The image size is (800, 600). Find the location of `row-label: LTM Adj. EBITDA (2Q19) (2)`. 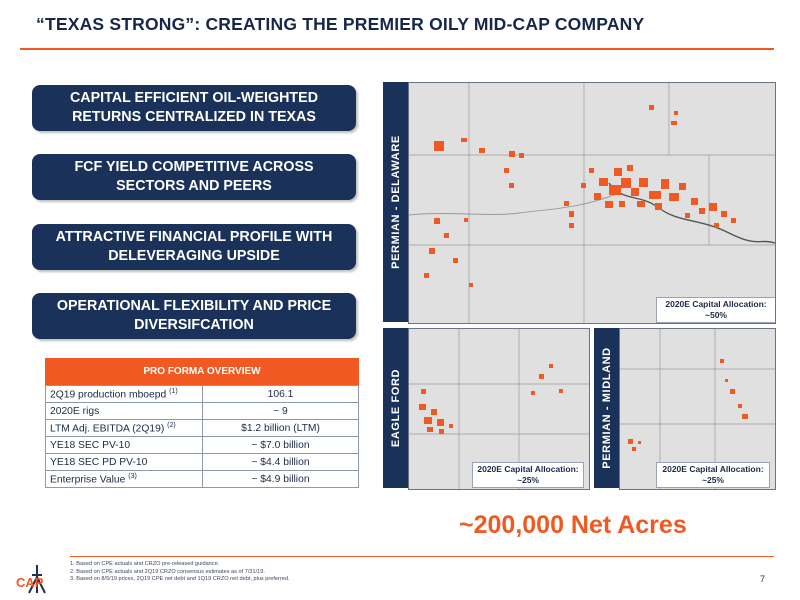

row-label: LTM Adj. EBITDA (2Q19) (2) is located at coordinates (124, 428).